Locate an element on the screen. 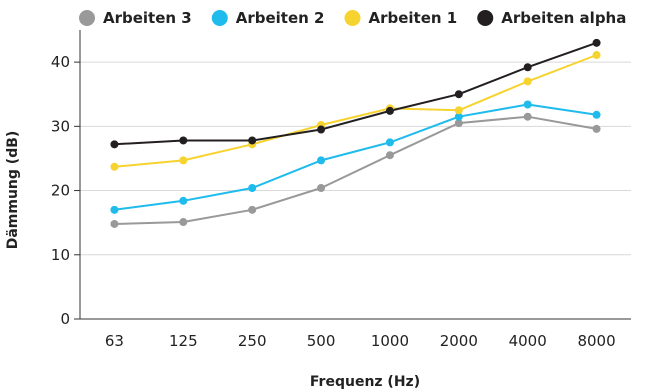  legend-label: Arbeiten 1 is located at coordinates (413, 18).